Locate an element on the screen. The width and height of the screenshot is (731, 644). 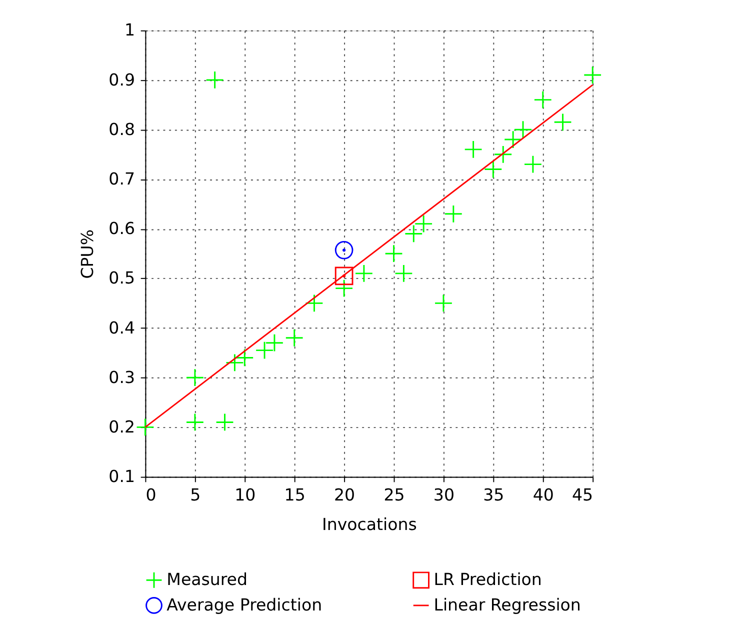
y-tick-label: 0.3 is located at coordinates (121, 377).